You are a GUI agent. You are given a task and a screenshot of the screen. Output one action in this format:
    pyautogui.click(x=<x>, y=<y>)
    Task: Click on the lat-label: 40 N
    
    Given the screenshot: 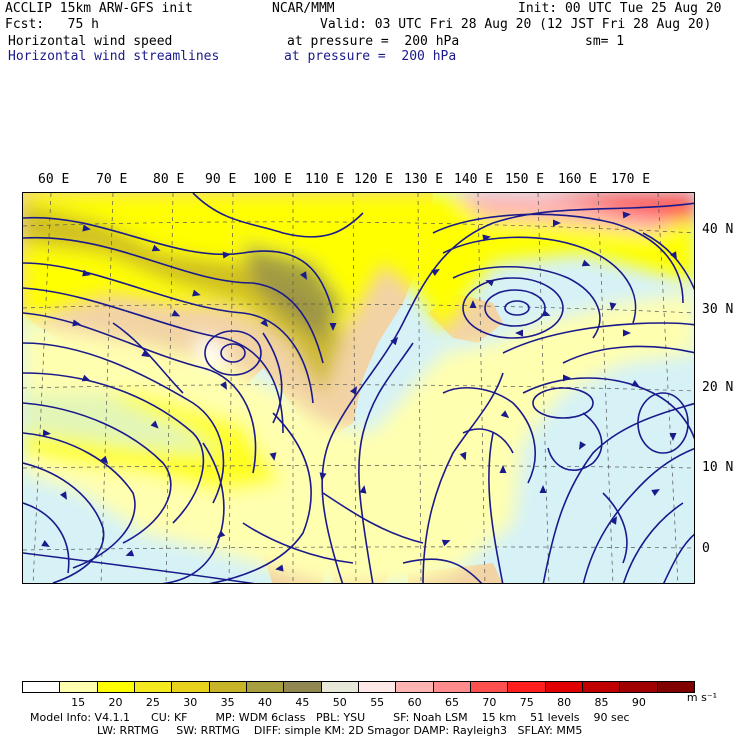 What is the action you would take?
    pyautogui.click(x=718, y=229)
    